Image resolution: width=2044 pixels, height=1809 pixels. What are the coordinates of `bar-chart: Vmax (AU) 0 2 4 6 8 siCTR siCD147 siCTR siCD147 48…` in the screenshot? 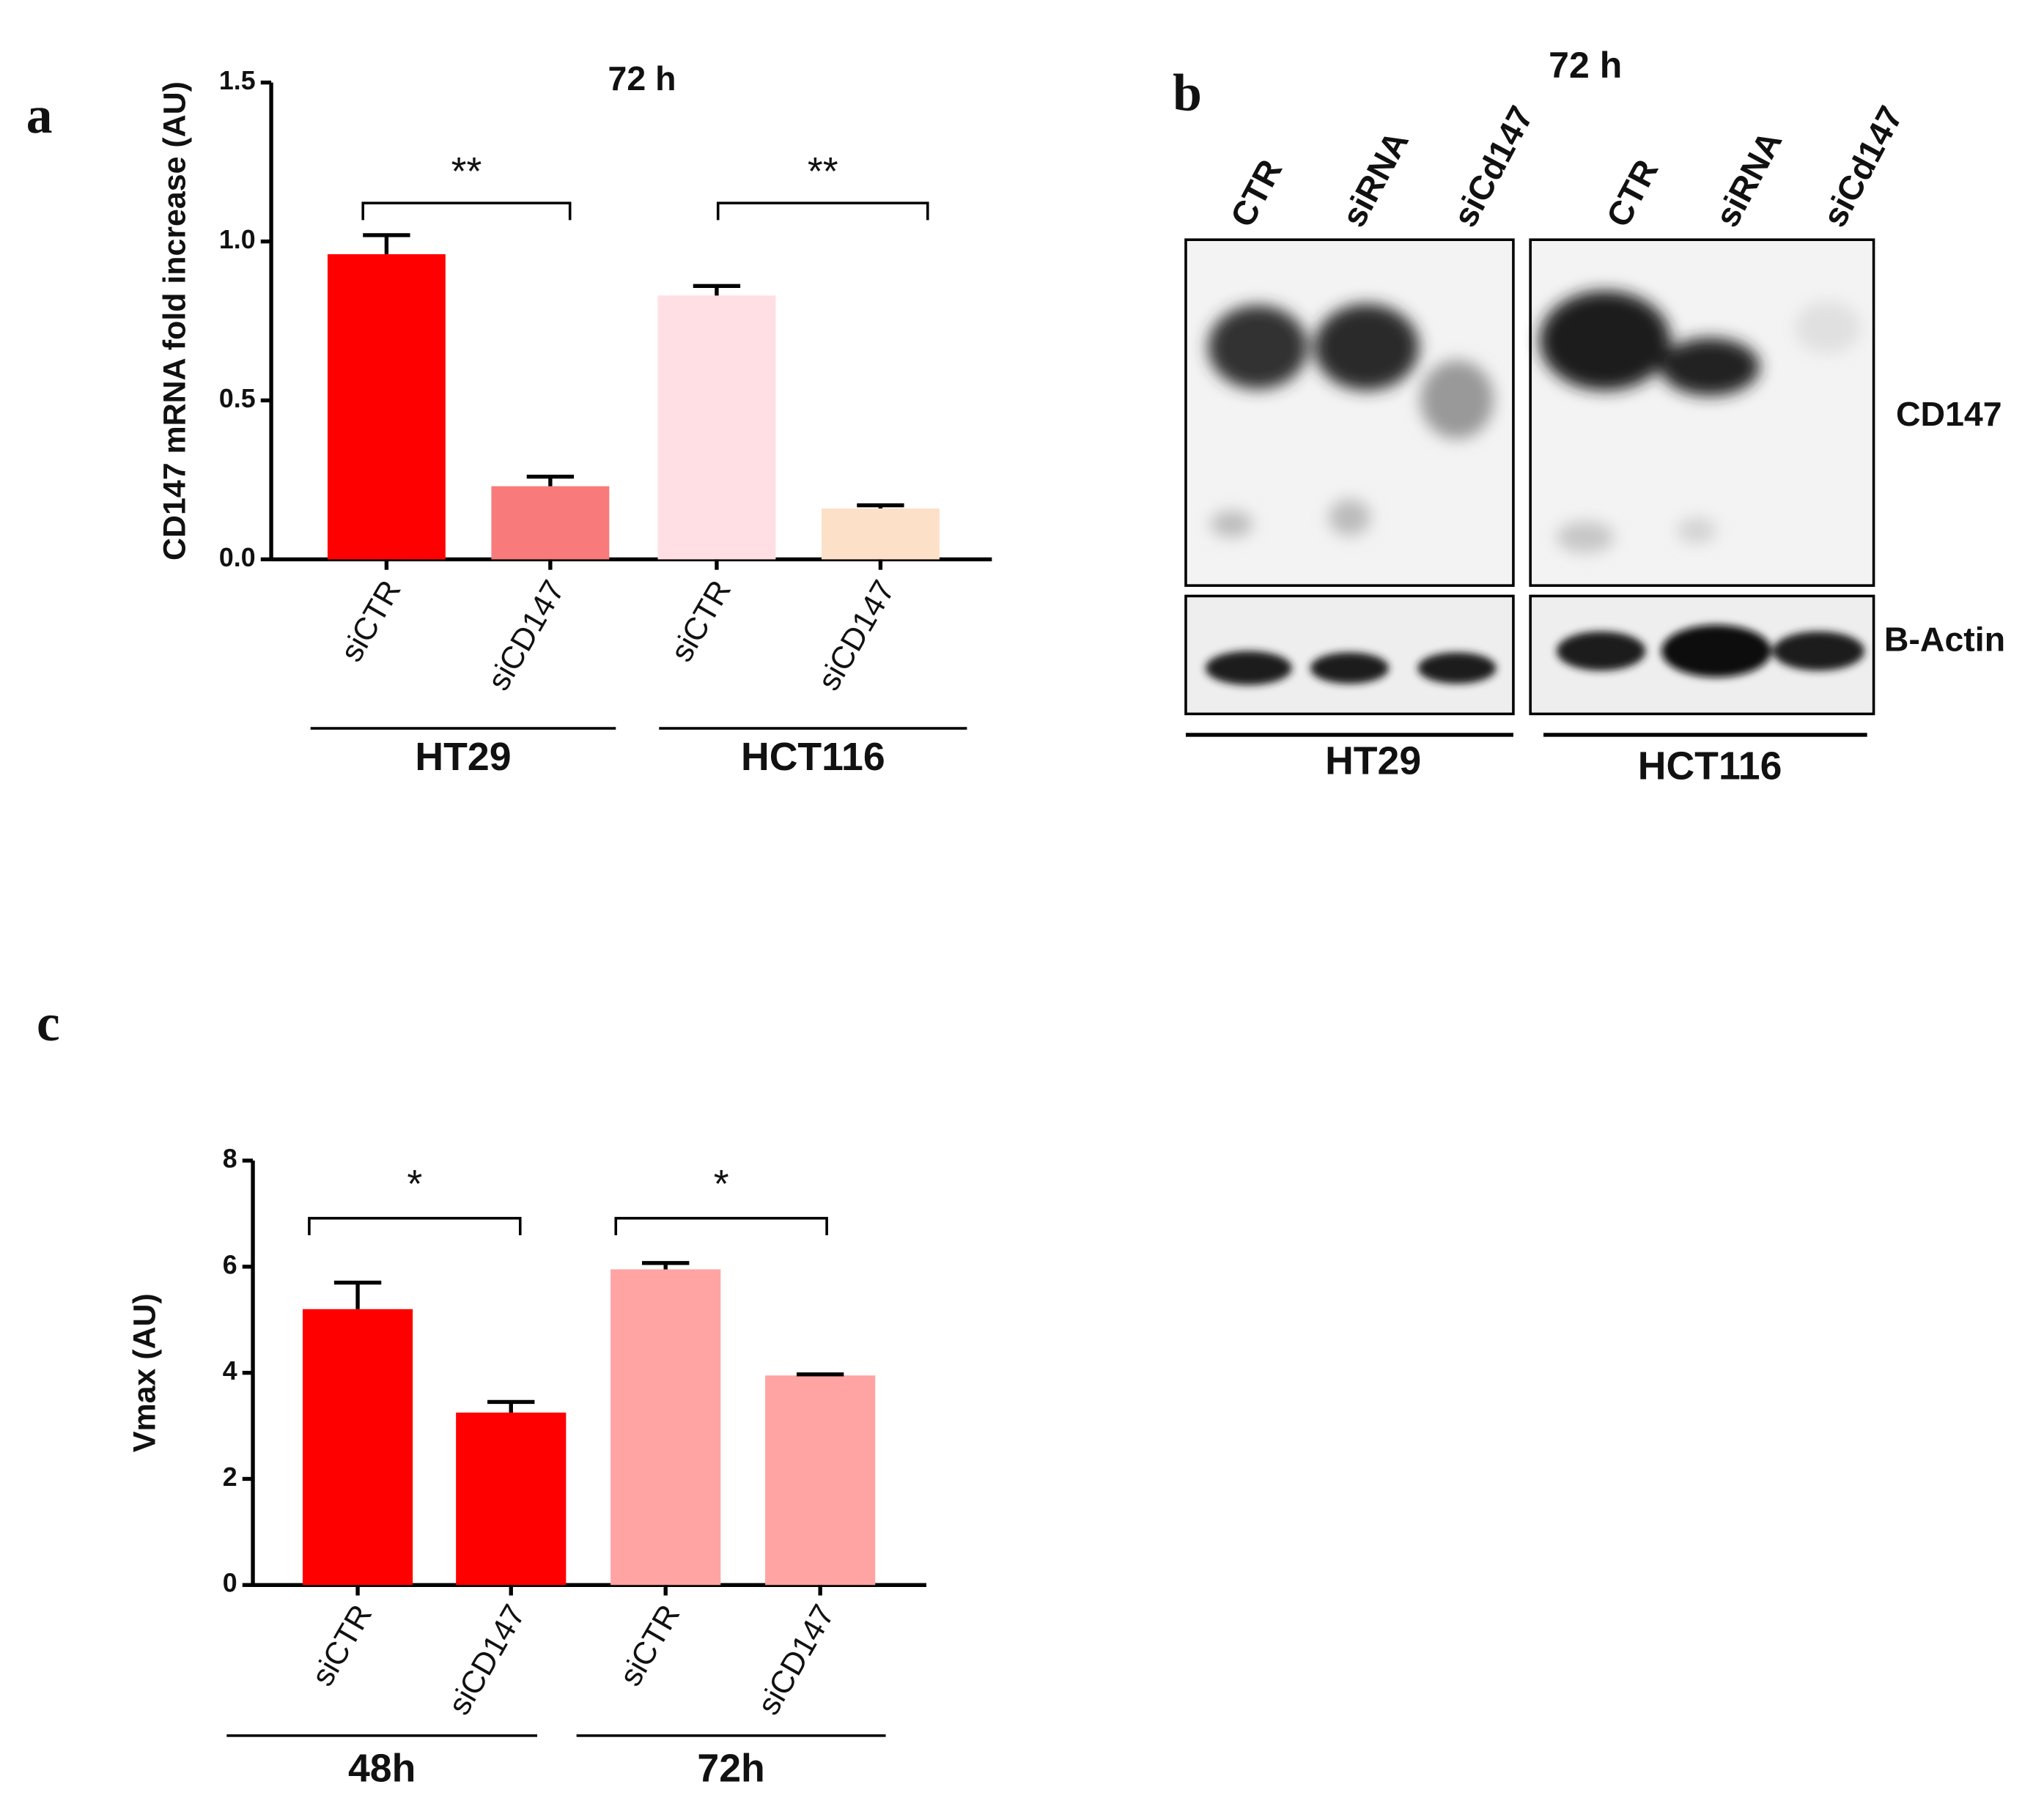 It's located at (527, 1467).